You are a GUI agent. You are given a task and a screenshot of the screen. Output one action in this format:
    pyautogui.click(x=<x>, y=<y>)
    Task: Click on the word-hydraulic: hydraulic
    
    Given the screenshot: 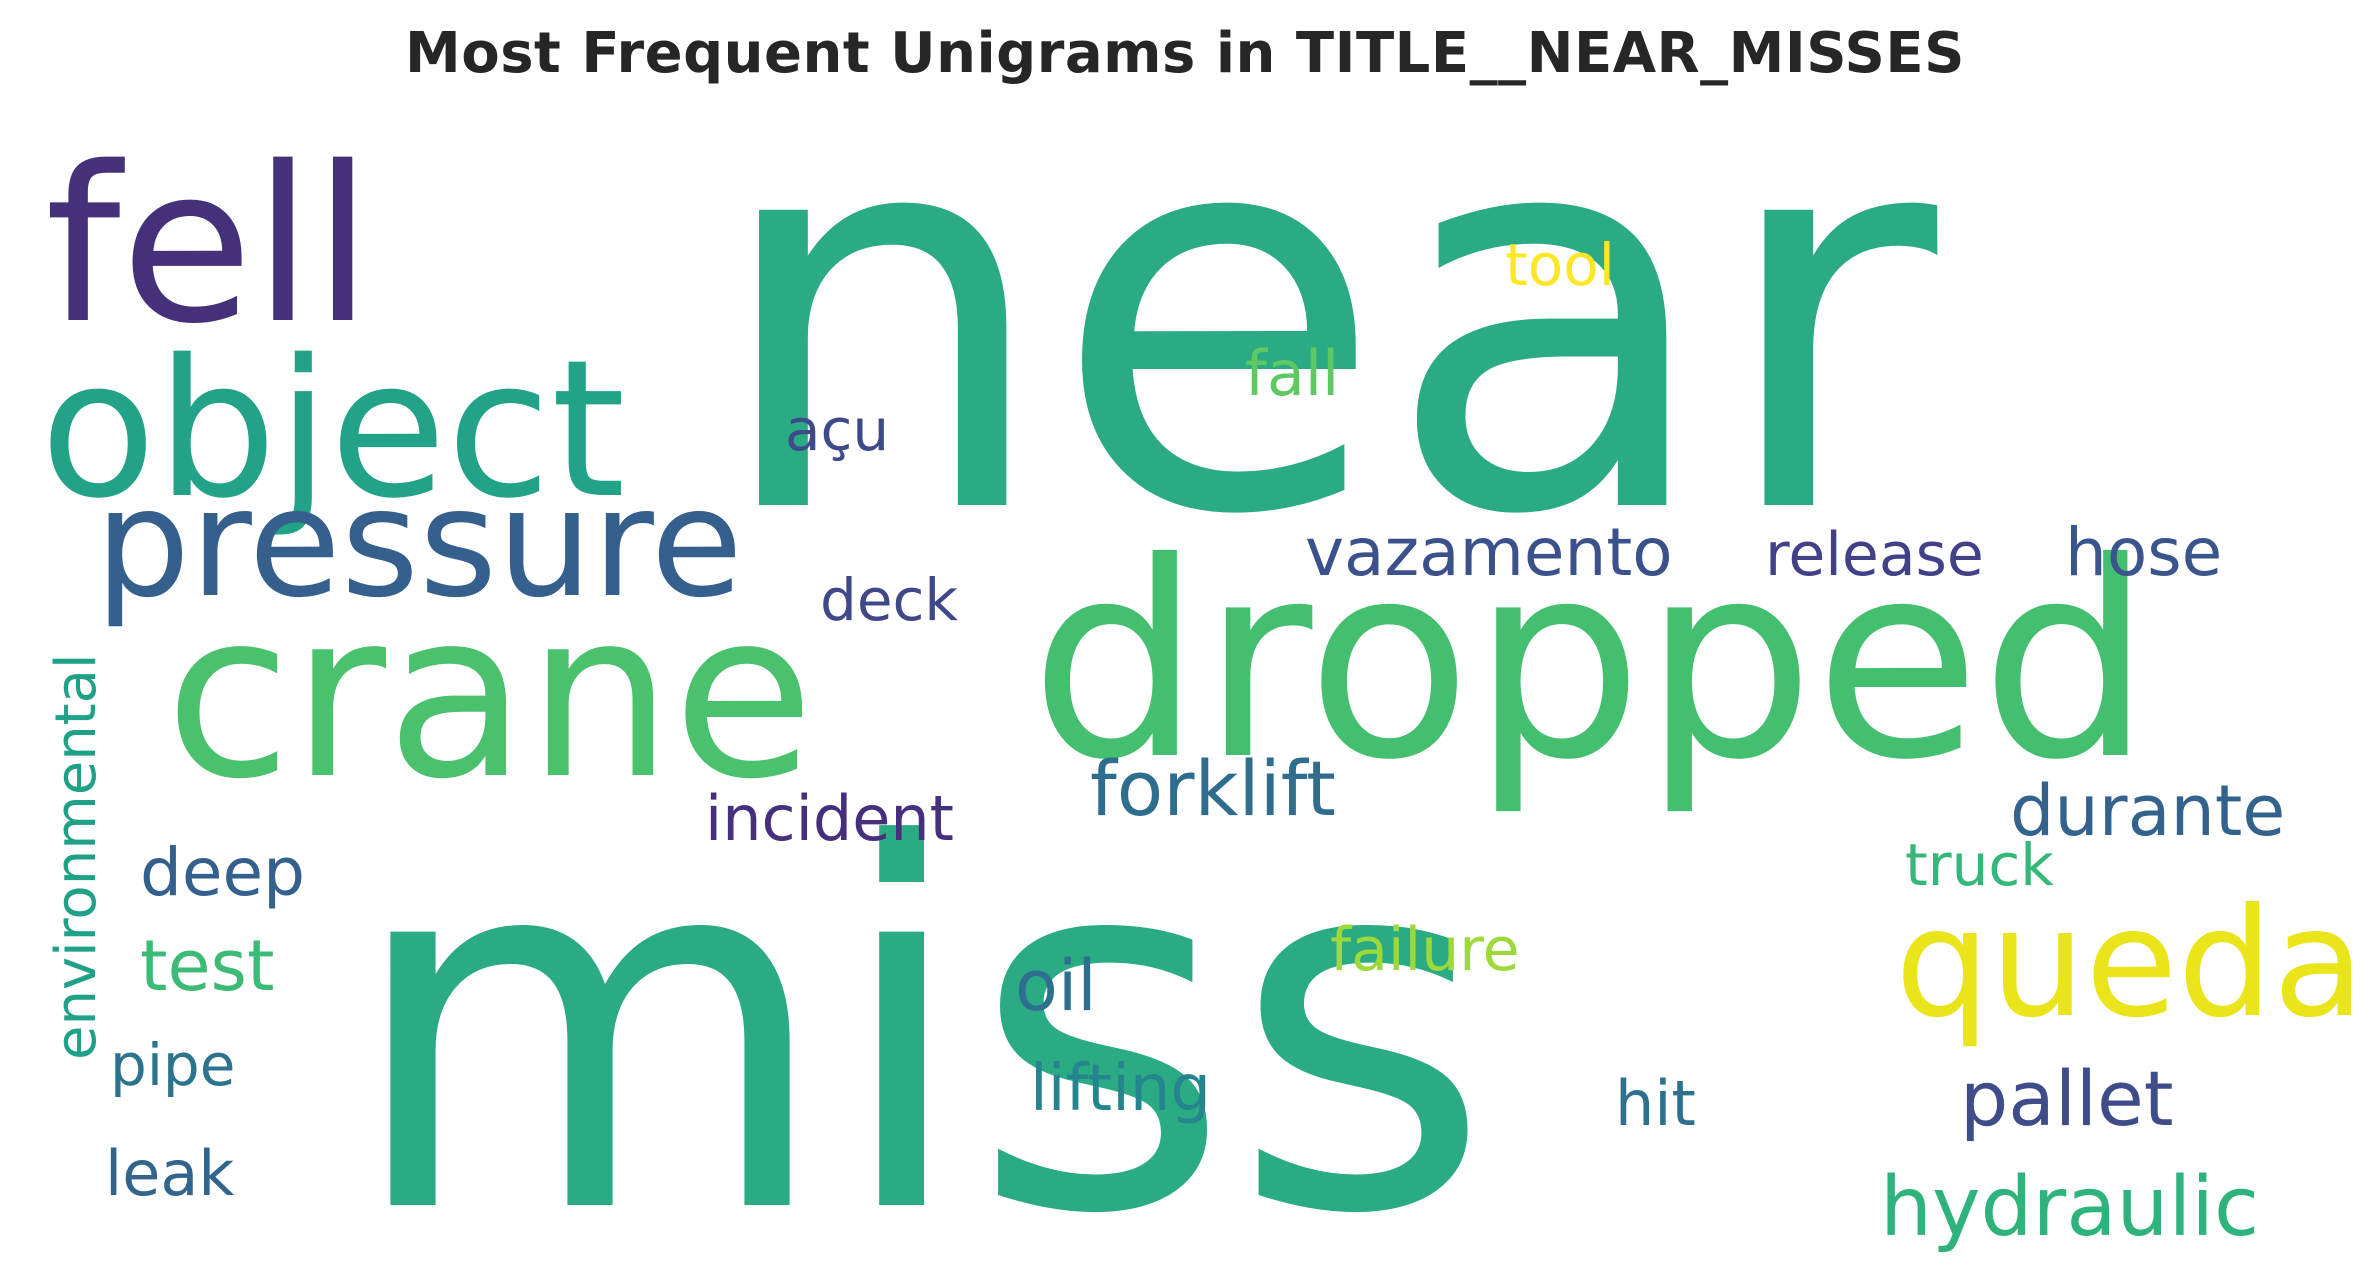 What is the action you would take?
    pyautogui.click(x=2069, y=1207)
    